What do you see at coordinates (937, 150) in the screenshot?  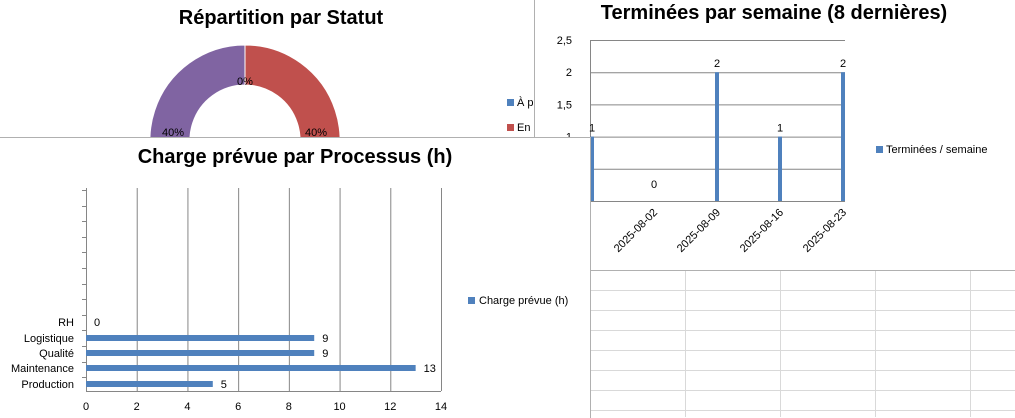 I see `weekly-legend-label: Terminées / semaine` at bounding box center [937, 150].